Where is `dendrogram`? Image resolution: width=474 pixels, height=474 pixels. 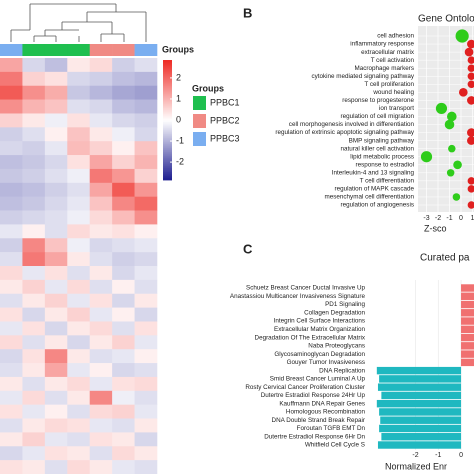 dendrogram is located at coordinates (78, 22).